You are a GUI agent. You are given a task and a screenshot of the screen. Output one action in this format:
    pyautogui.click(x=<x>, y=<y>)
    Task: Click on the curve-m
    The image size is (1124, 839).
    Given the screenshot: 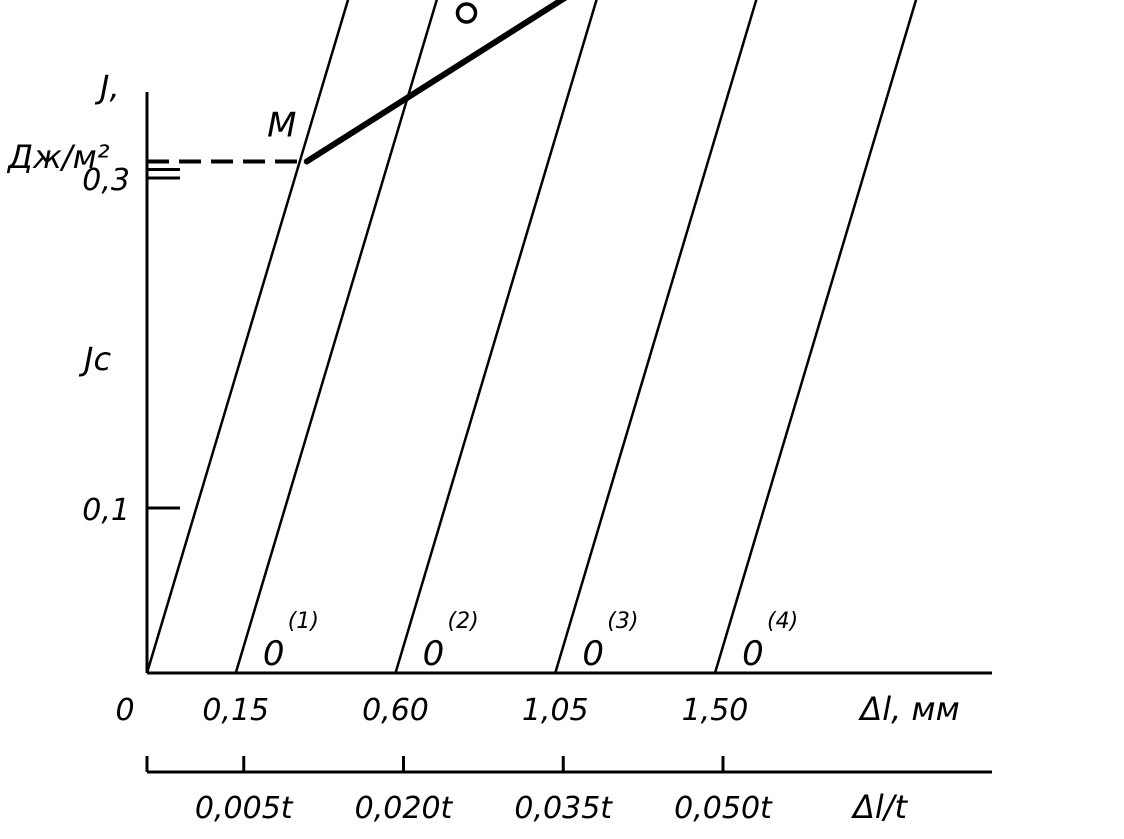 What is the action you would take?
    pyautogui.click(x=357, y=82)
    